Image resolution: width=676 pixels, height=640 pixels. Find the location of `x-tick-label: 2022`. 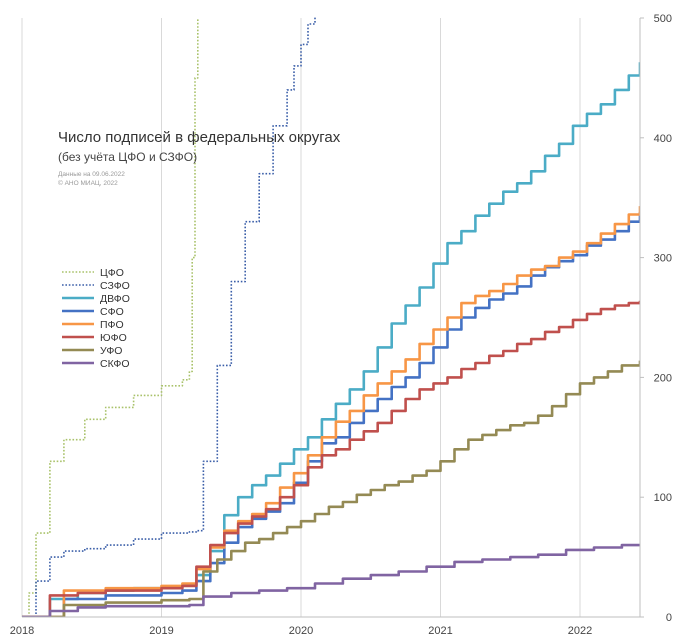

x-tick-label: 2022 is located at coordinates (580, 631).